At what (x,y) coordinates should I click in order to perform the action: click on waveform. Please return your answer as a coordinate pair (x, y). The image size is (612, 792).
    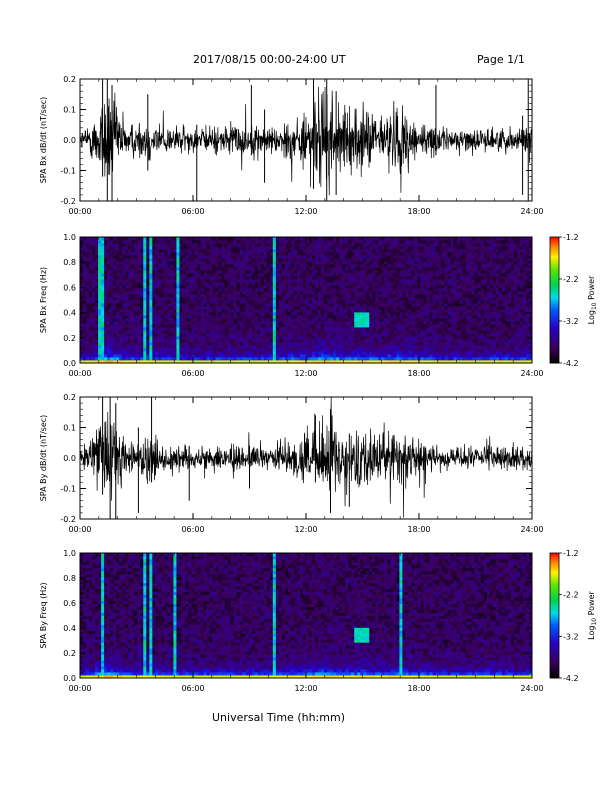
    Looking at the image, I should click on (306, 141).